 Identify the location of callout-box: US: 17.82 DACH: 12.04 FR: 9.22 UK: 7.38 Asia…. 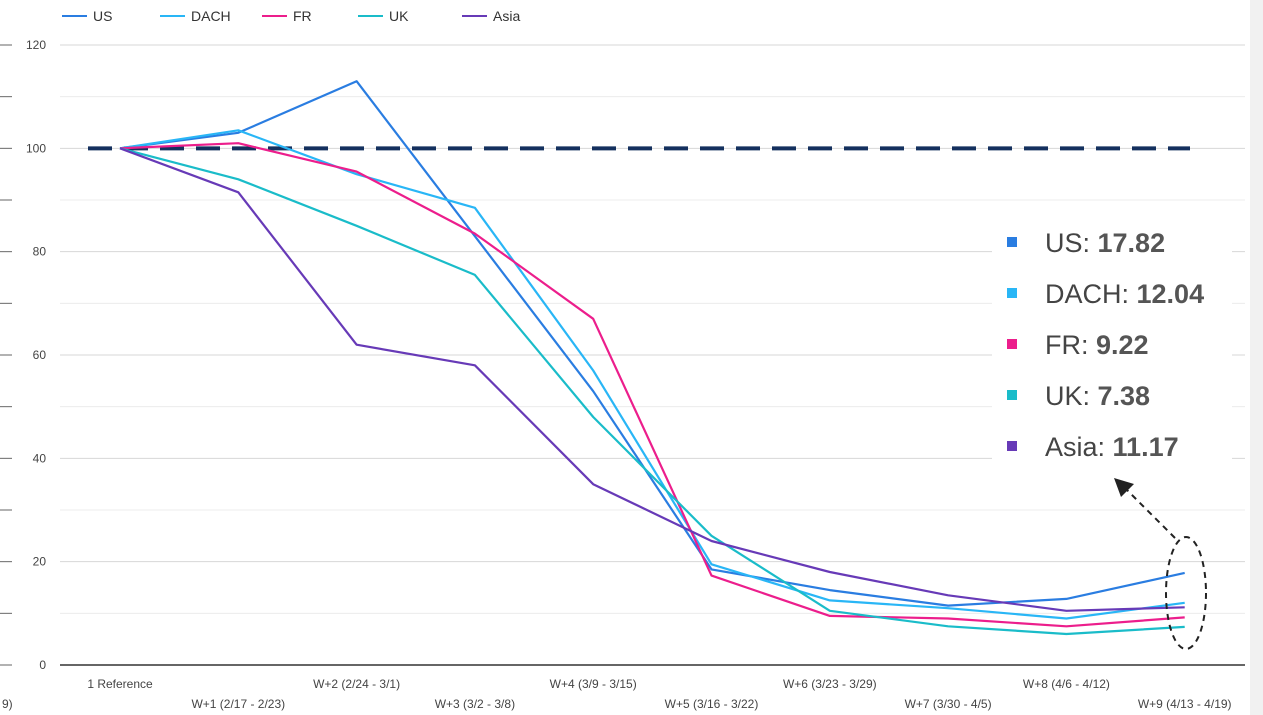
(1112, 343).